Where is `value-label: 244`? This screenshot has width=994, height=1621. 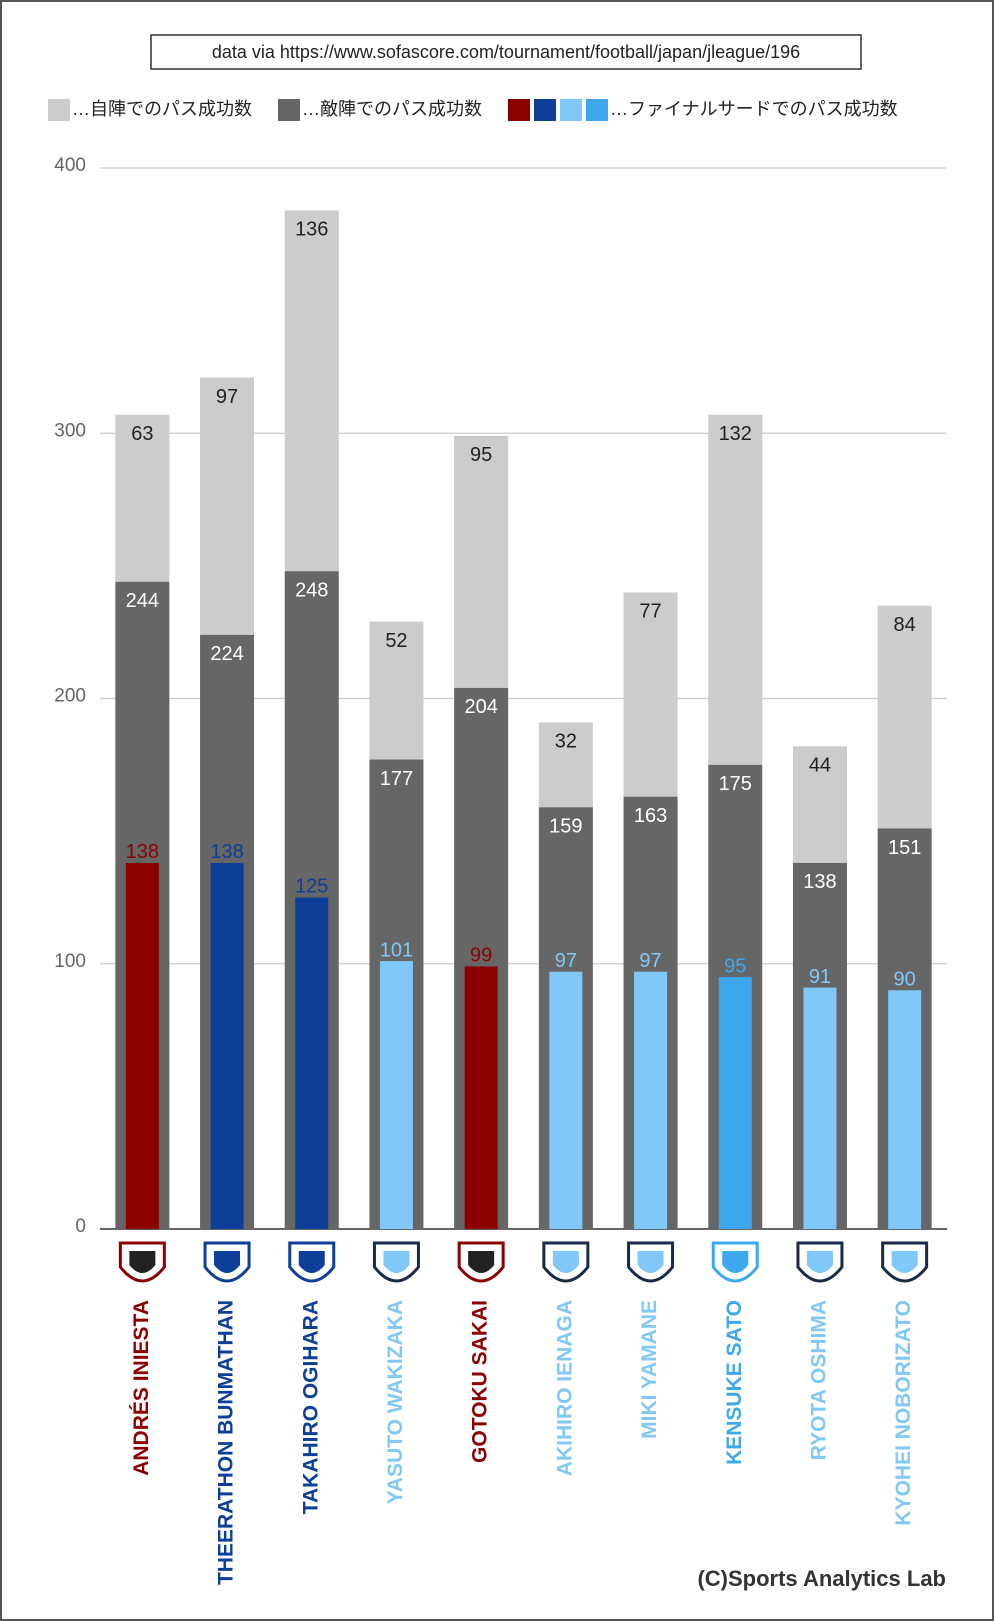
value-label: 244 is located at coordinates (142, 601).